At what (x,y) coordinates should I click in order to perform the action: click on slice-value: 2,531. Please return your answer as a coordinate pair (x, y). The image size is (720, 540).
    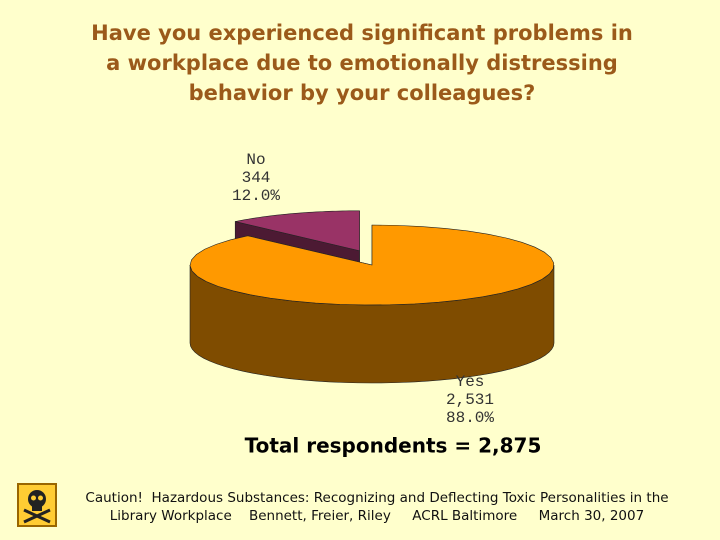
    Looking at the image, I should click on (470, 400).